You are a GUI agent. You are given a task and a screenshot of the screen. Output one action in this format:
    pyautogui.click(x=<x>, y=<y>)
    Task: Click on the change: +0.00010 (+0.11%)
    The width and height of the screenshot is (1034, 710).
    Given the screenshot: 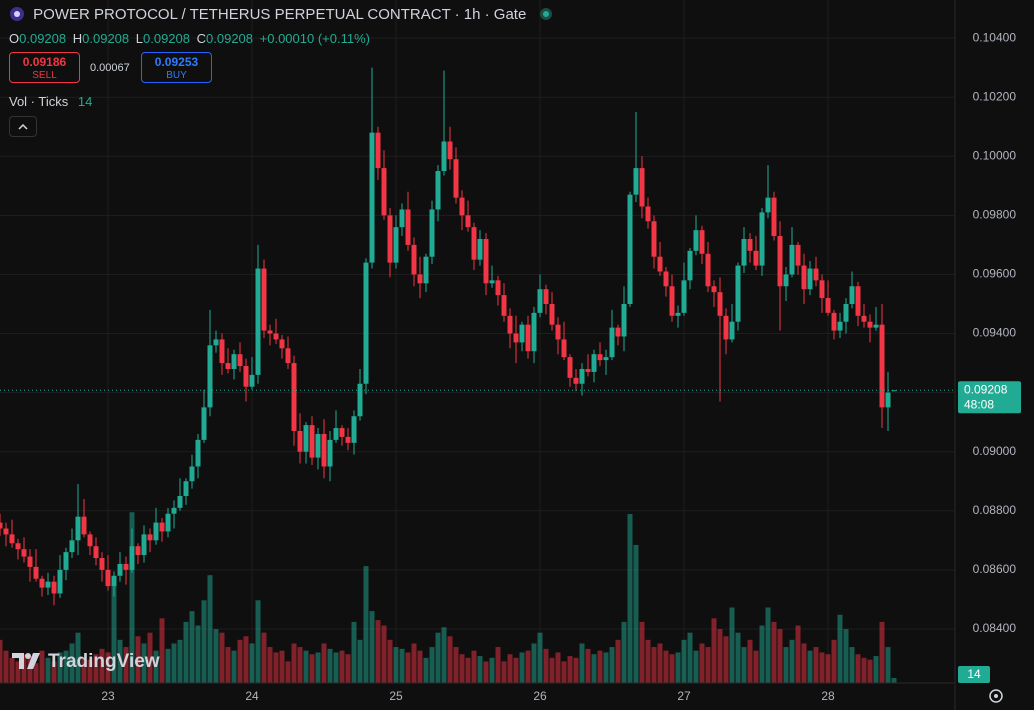 What is the action you would take?
    pyautogui.click(x=314, y=38)
    